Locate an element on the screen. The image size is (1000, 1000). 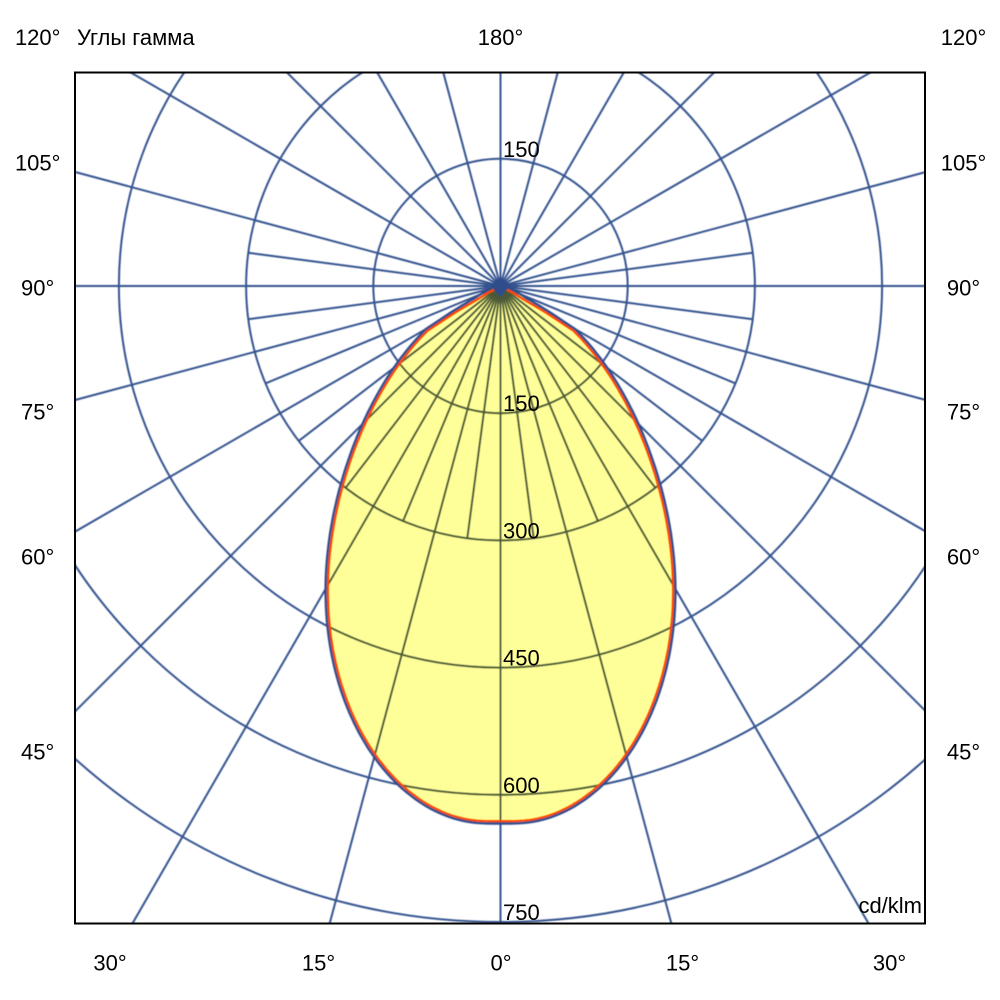
svg-text: cd/klm is located at coordinates (890, 905).